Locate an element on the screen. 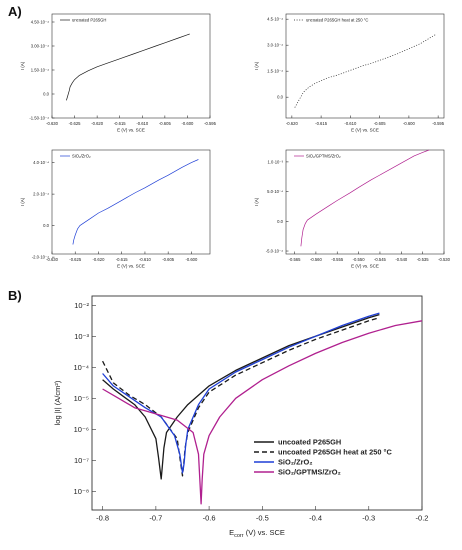 This screenshot has height=550, width=462. x-tick-label: -0.530 is located at coordinates (444, 259).